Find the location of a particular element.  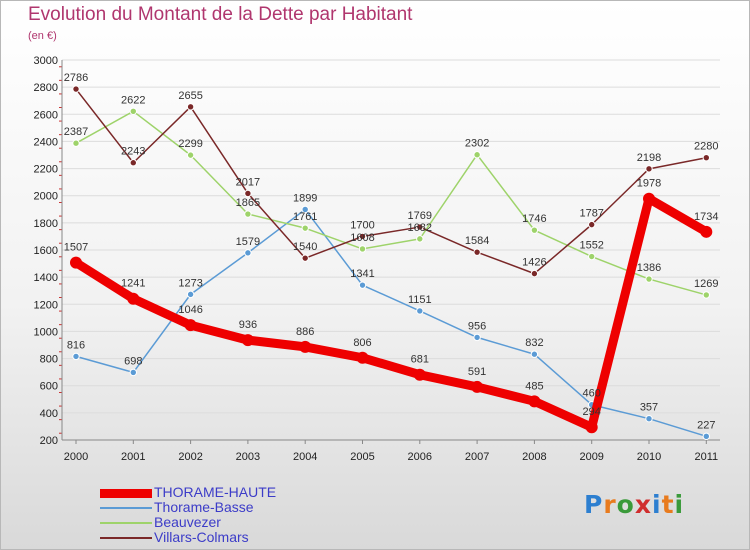

data-label: 2622 is located at coordinates (133, 100).